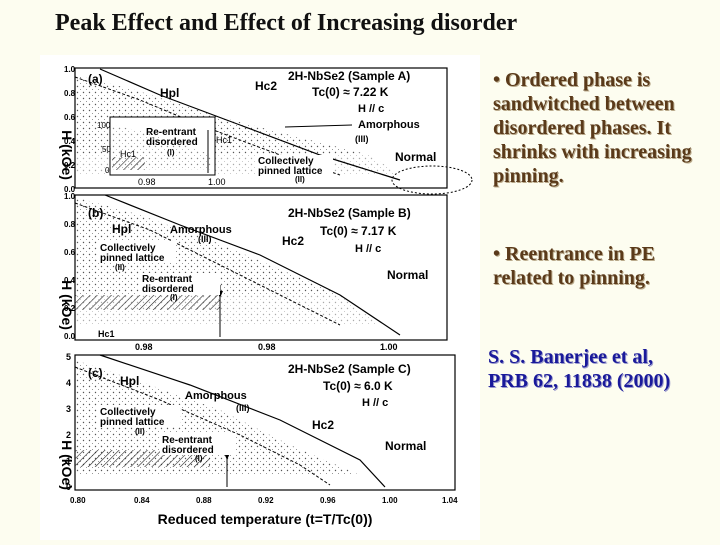  What do you see at coordinates (169, 93) in the screenshot?
I see `hpl-label-a: Hpl` at bounding box center [169, 93].